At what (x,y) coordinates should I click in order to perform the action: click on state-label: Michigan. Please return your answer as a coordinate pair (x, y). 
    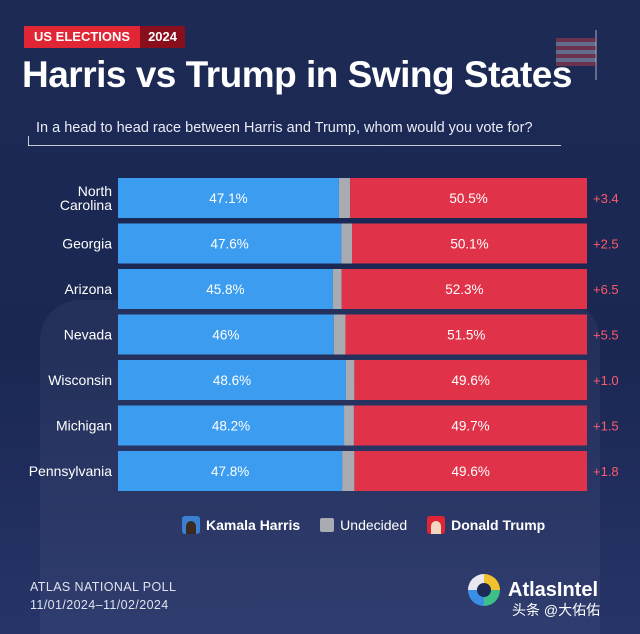
    Looking at the image, I should click on (84, 426).